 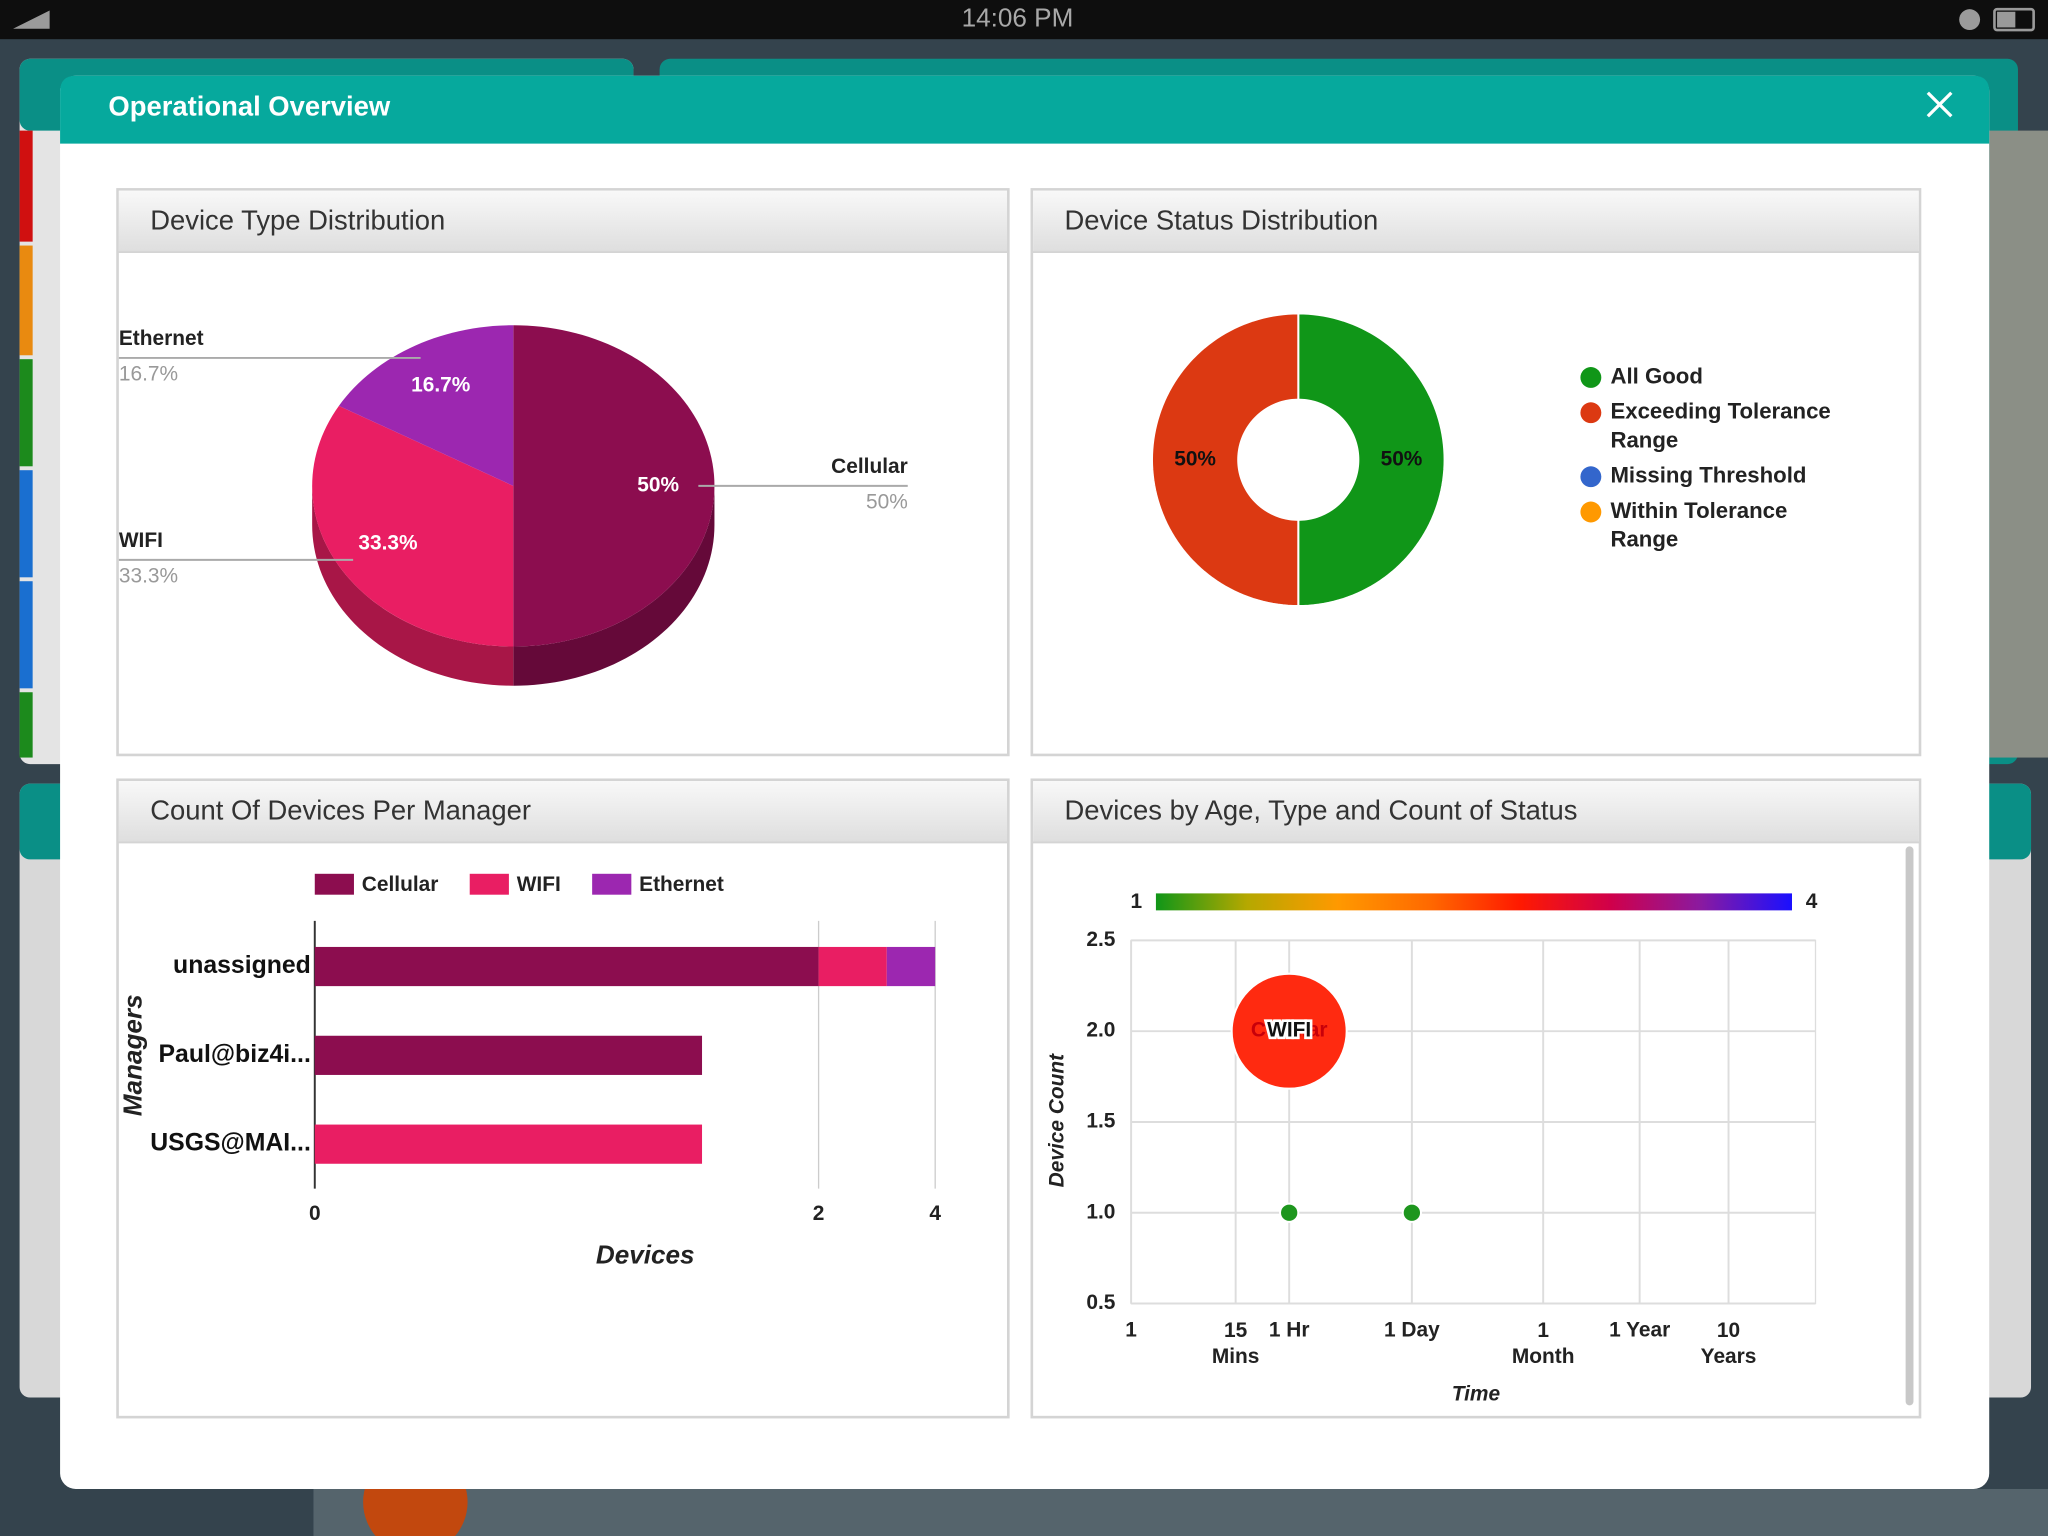 What do you see at coordinates (681, 884) in the screenshot?
I see `legend-label: Ethernet` at bounding box center [681, 884].